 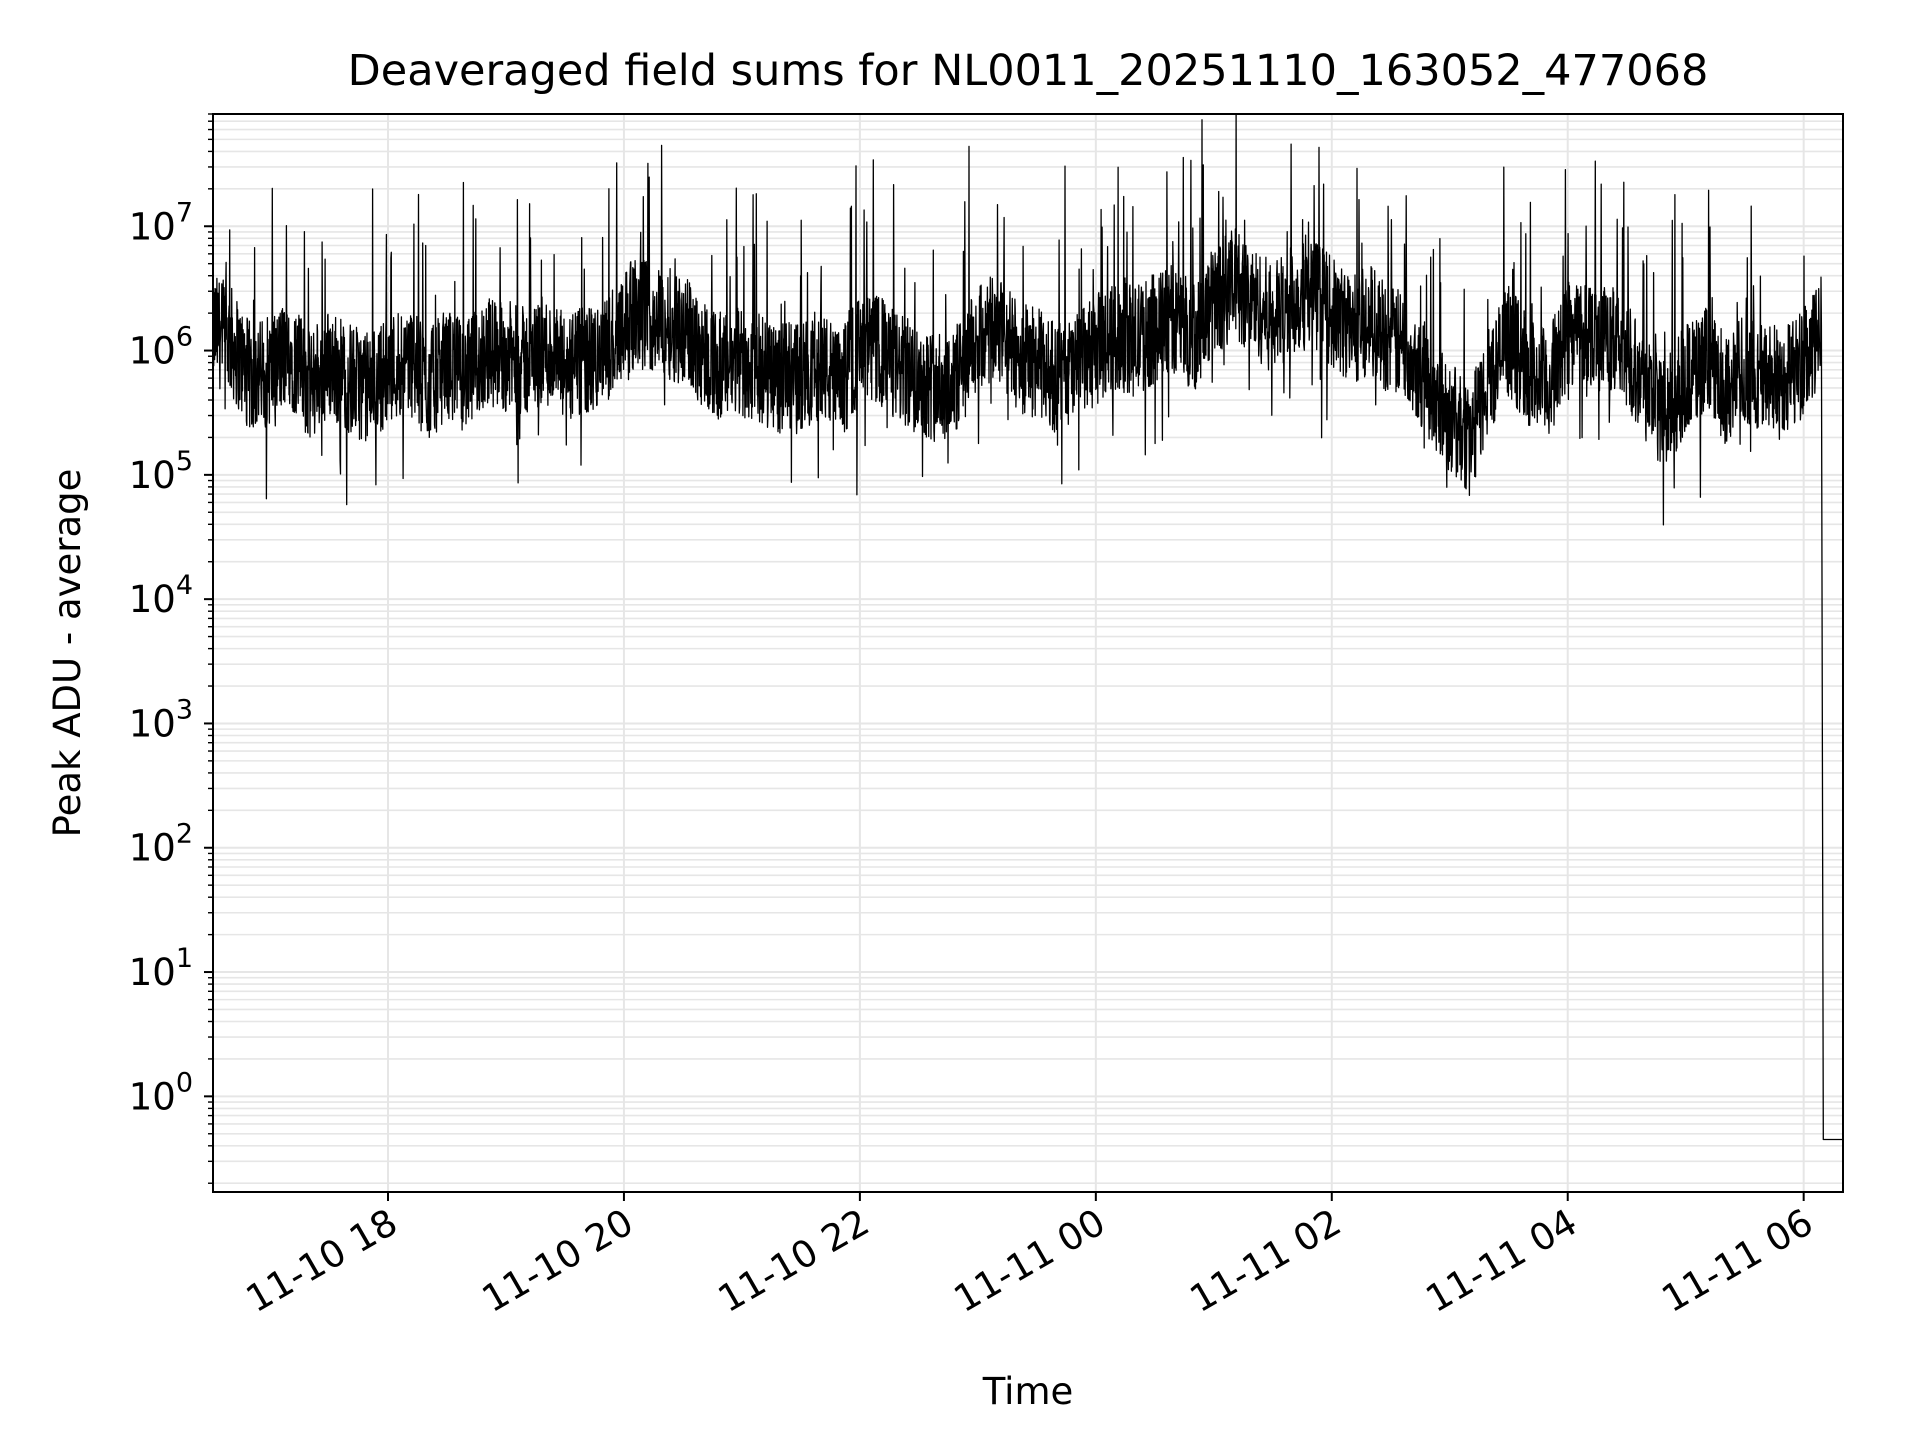 What do you see at coordinates (161, 844) in the screenshot?
I see `y-tick-label: 10²` at bounding box center [161, 844].